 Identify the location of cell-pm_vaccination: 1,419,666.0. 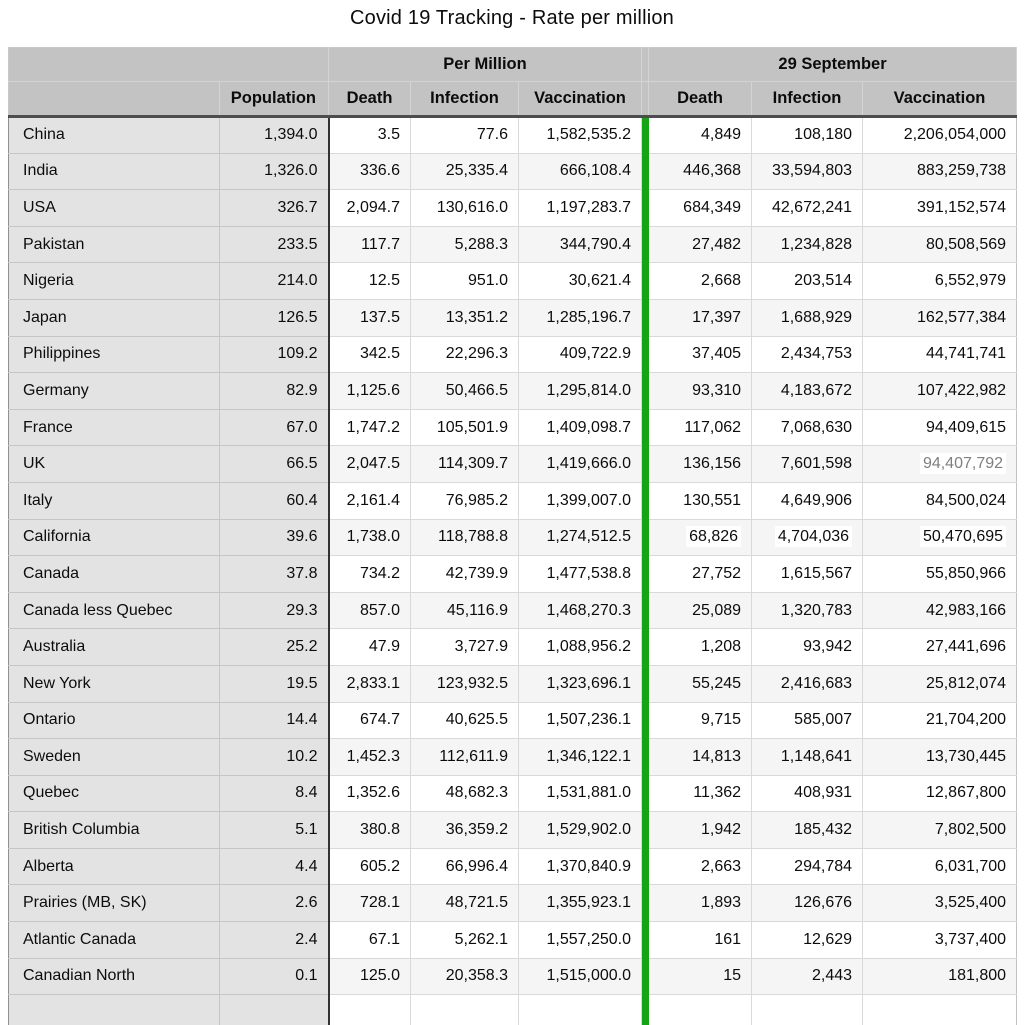
(580, 464).